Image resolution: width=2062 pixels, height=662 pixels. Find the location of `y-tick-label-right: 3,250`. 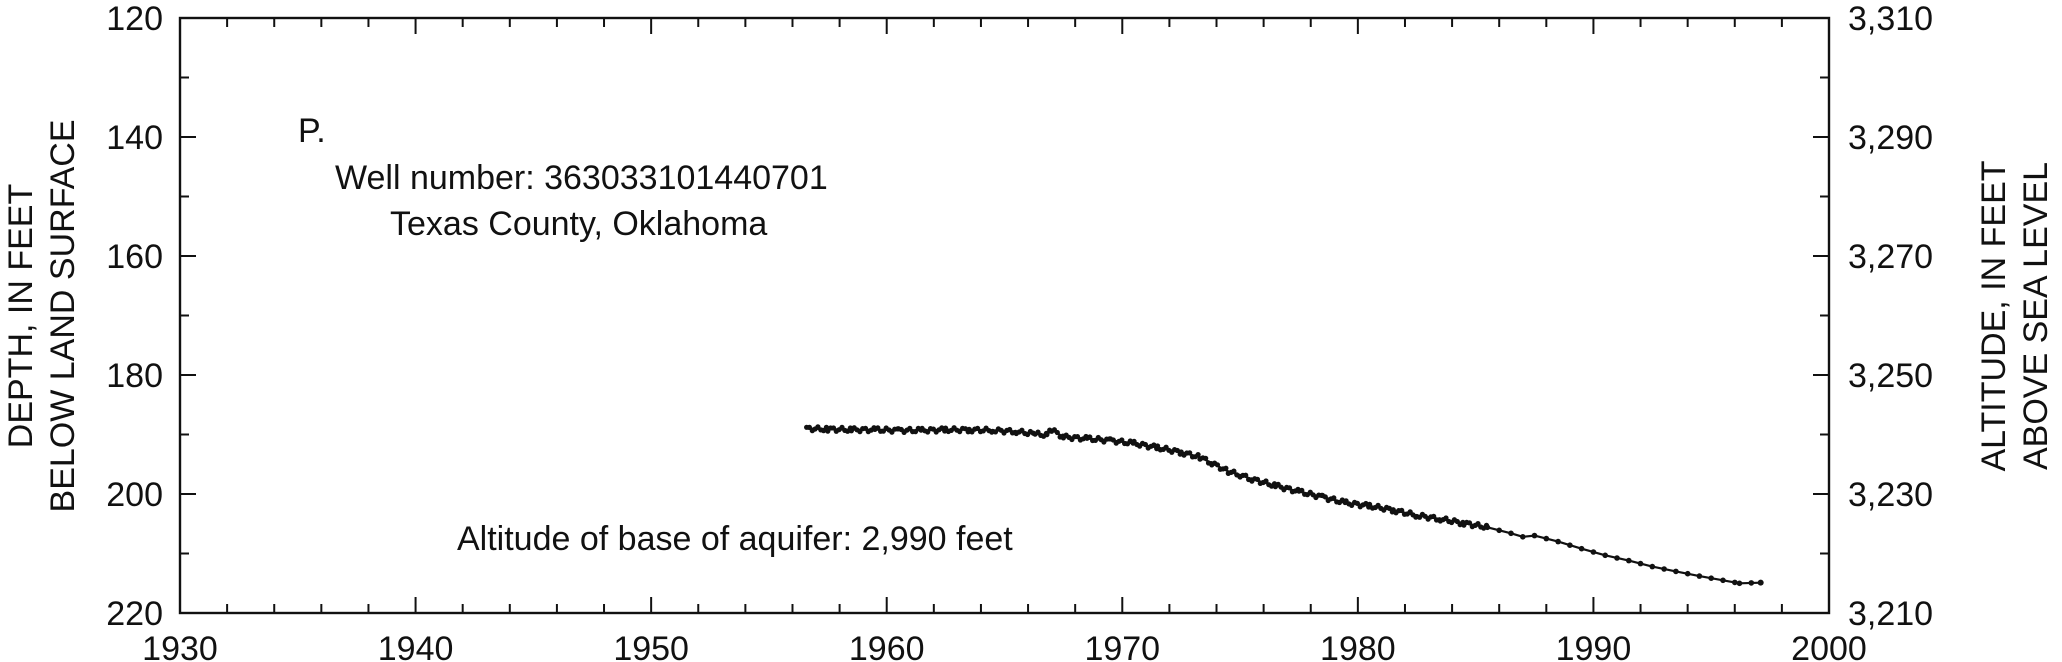

y-tick-label-right: 3,250 is located at coordinates (1890, 376).